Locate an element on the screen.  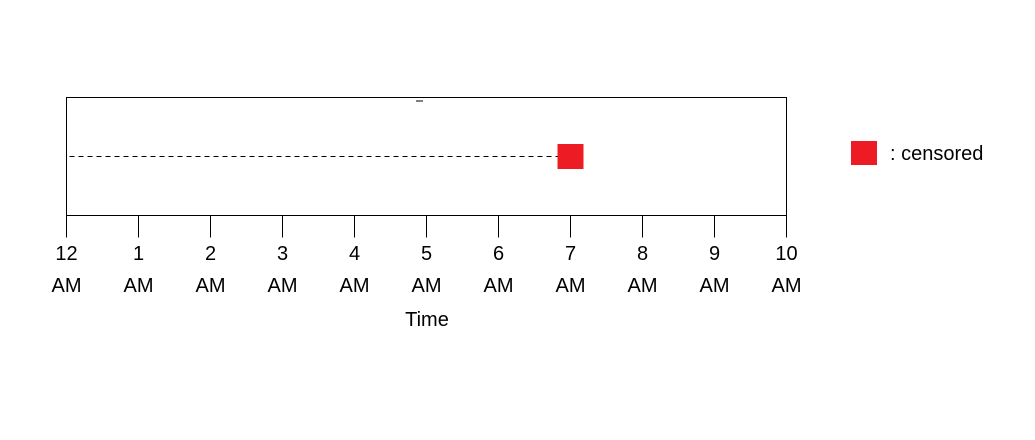
x-tick-label: 12 is located at coordinates (66, 254).